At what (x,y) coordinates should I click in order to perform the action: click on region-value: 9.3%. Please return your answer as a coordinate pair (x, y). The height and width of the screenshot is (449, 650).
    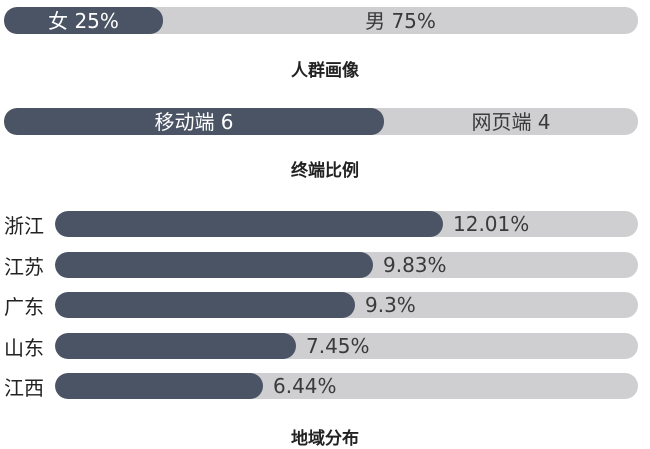
    Looking at the image, I should click on (390, 305).